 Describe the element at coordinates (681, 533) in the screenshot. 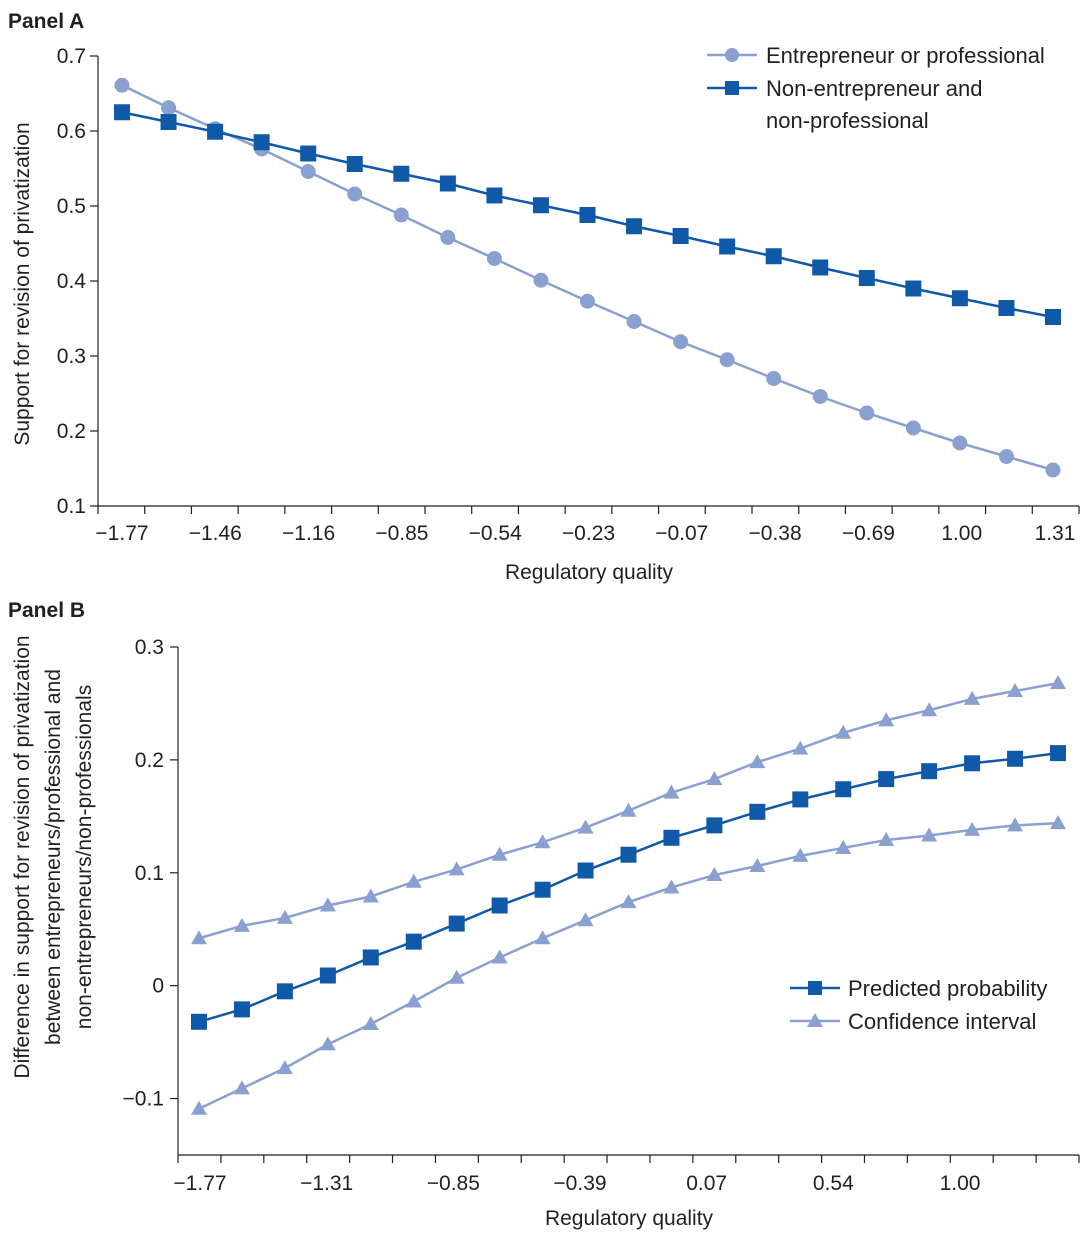

I see `panel-a-x-tick-label: −0.07` at that location.